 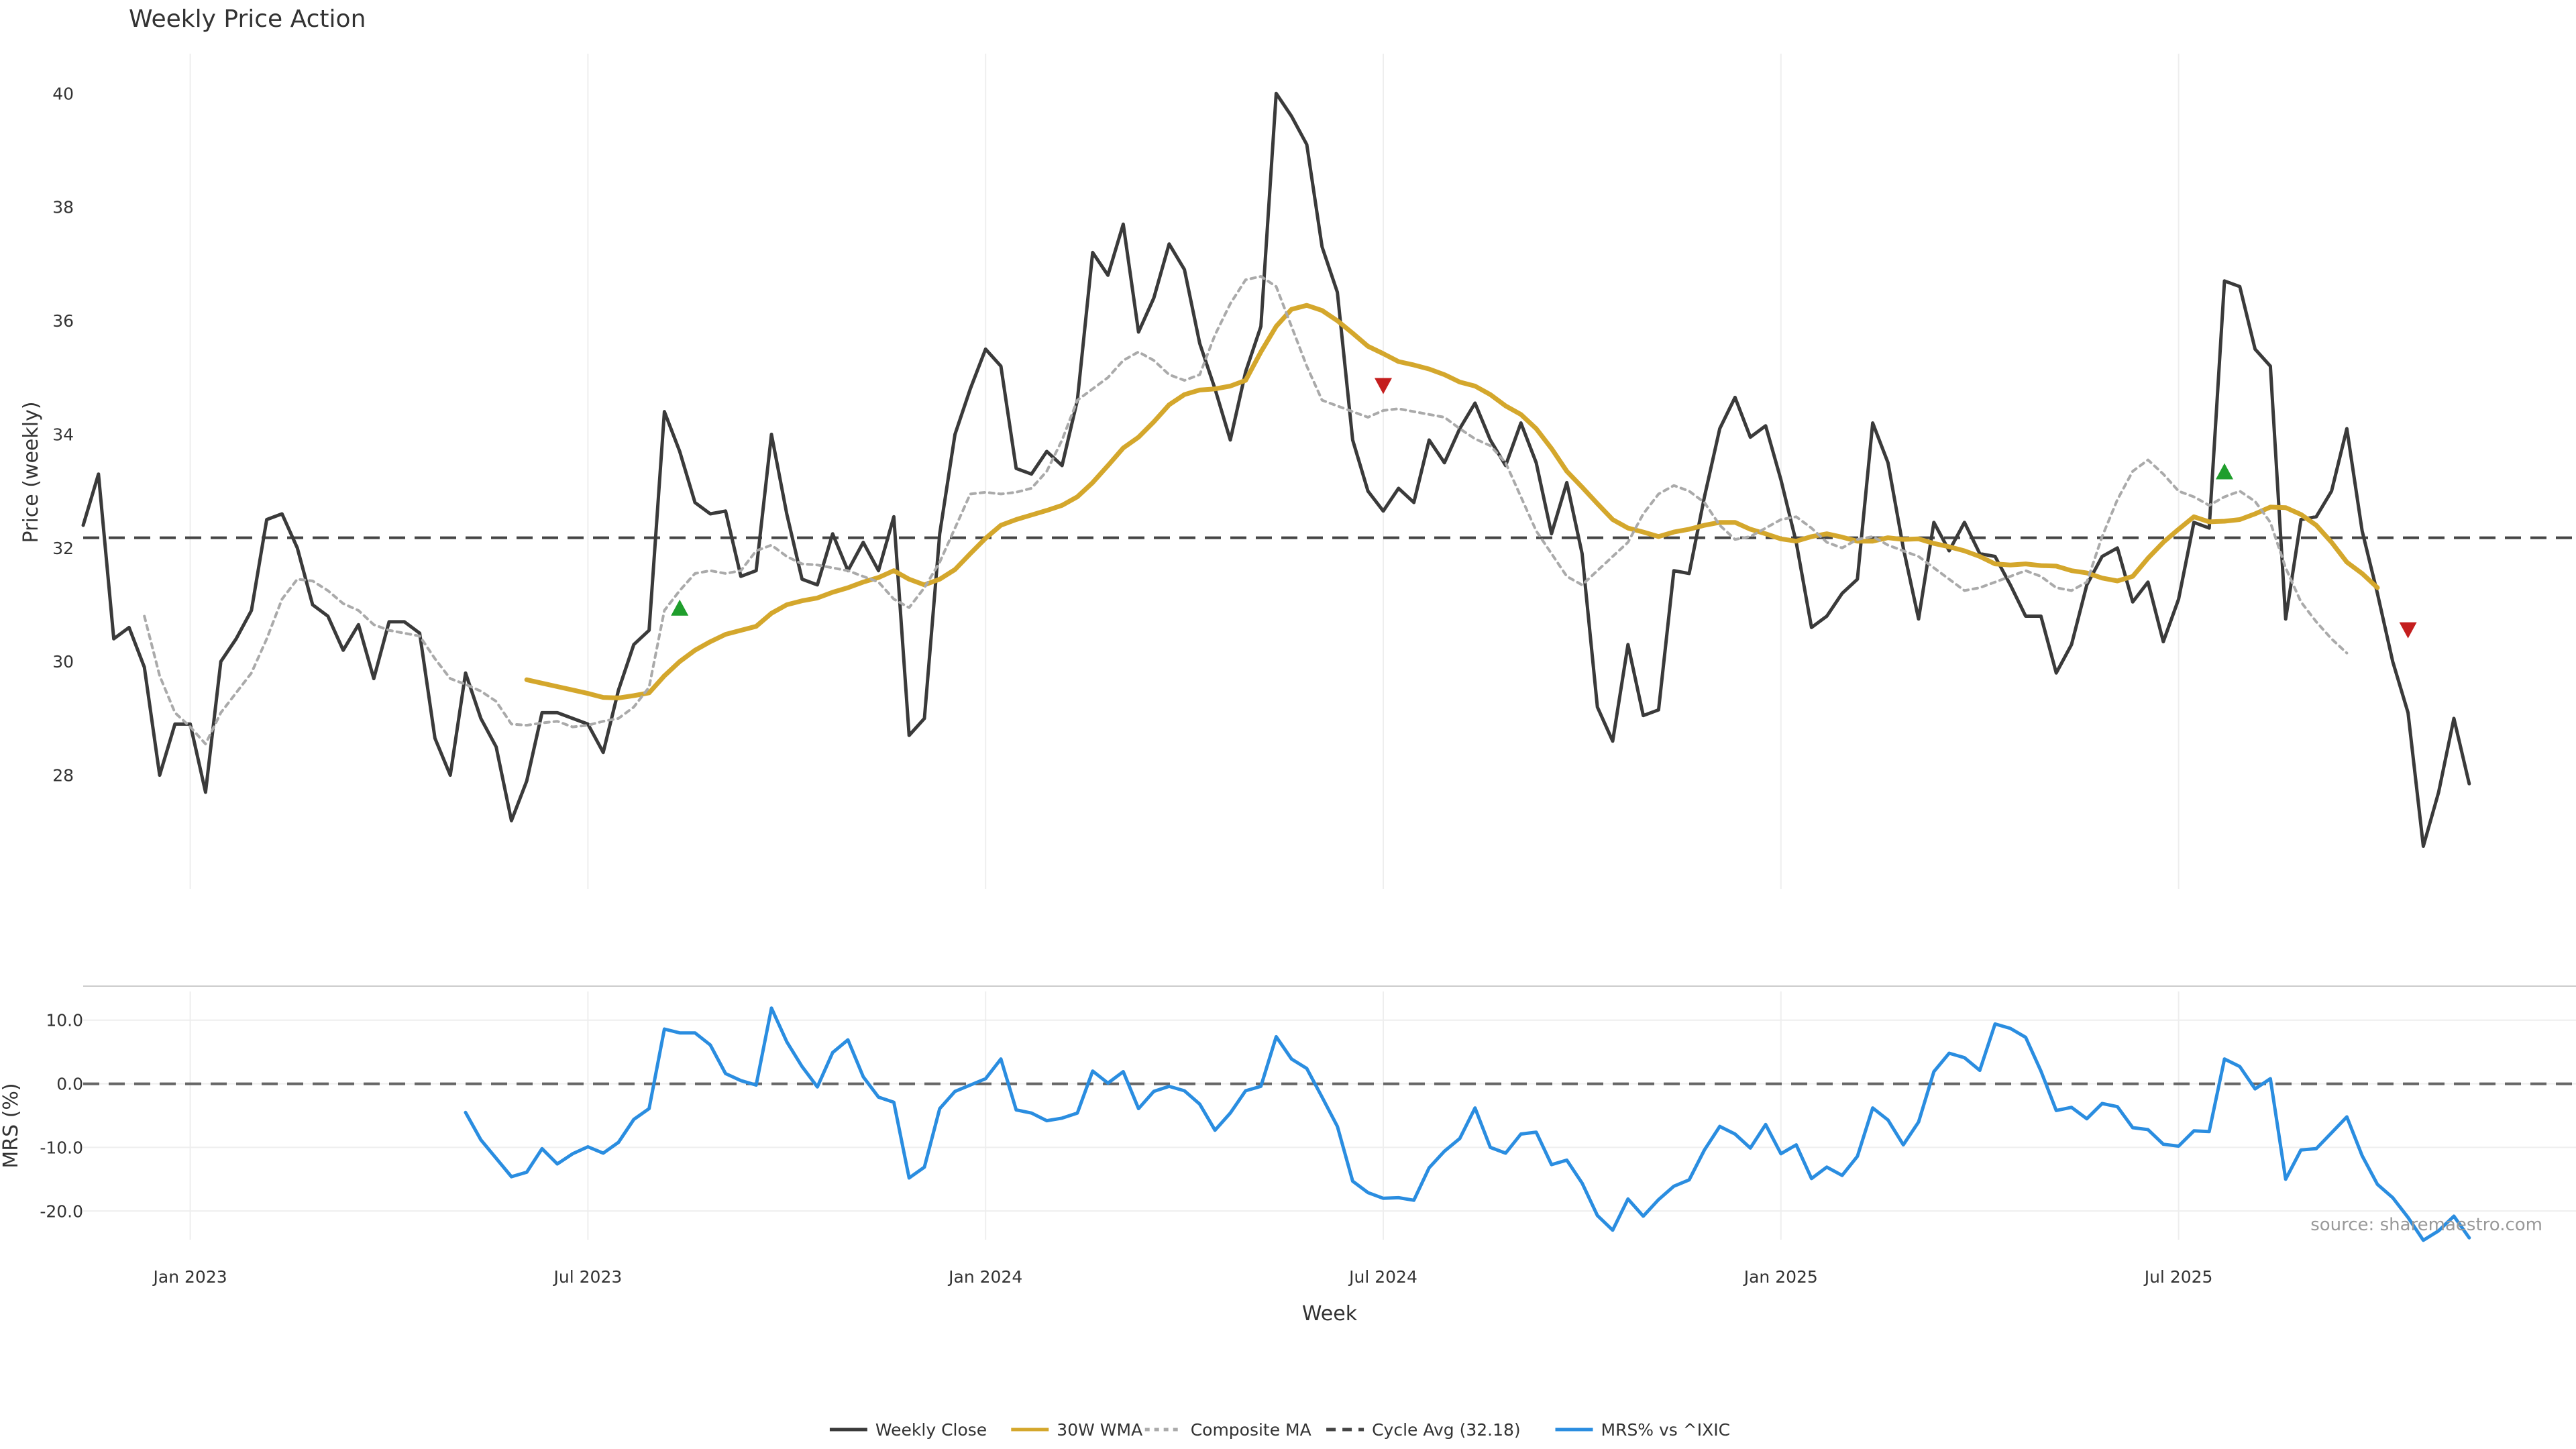 What do you see at coordinates (1780, 1277) in the screenshot?
I see `x-tick-label-jan-2025: Jan 2025` at bounding box center [1780, 1277].